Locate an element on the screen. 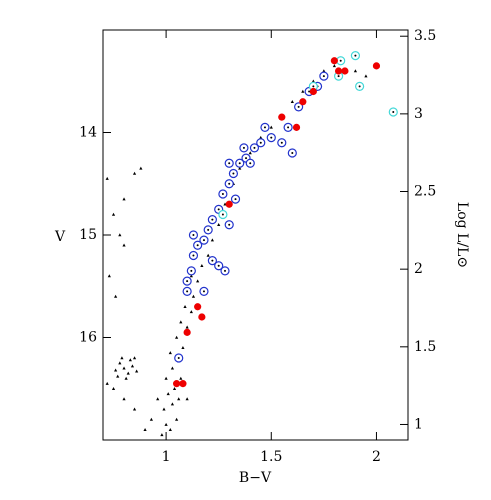  x-axis-label: B−V is located at coordinates (255, 478).